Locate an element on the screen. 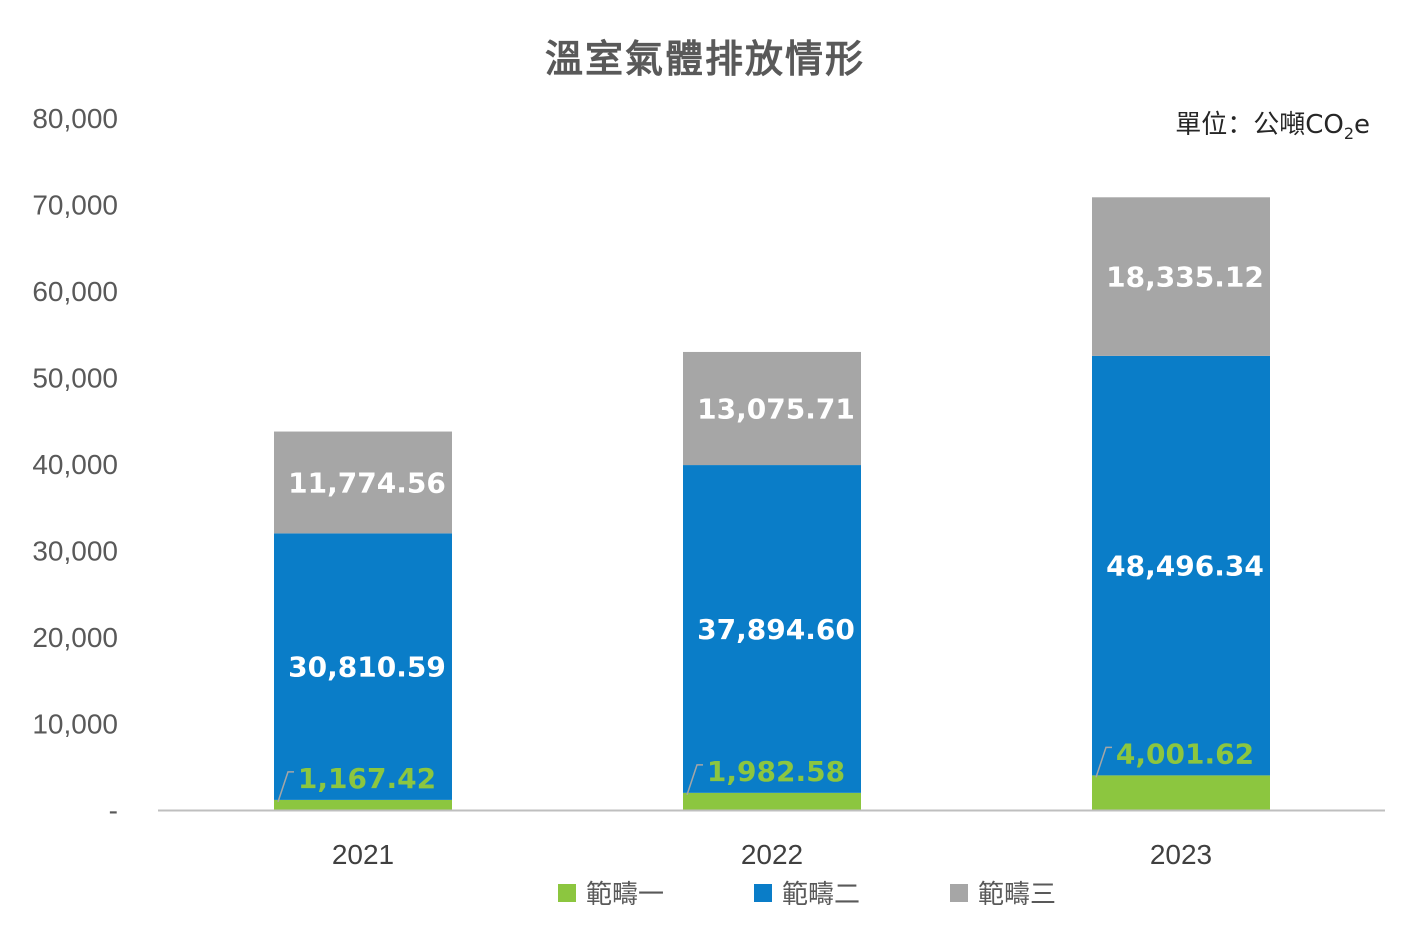  data-label-scope1-2023: 4,001.62 is located at coordinates (1185, 753).